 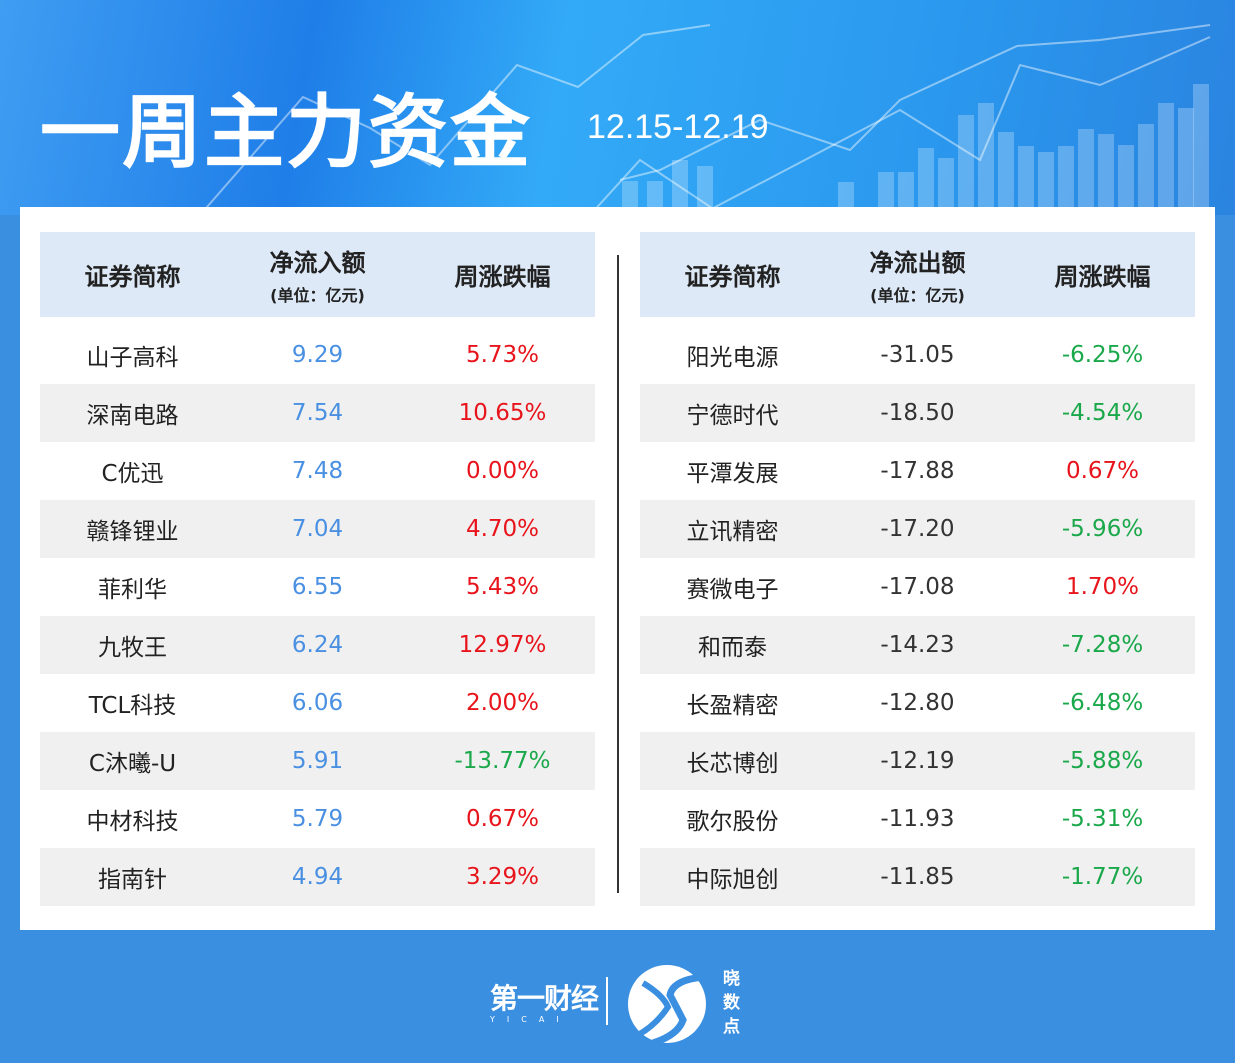 I want to click on stock-name: C沐曦-U, so click(x=132, y=764).